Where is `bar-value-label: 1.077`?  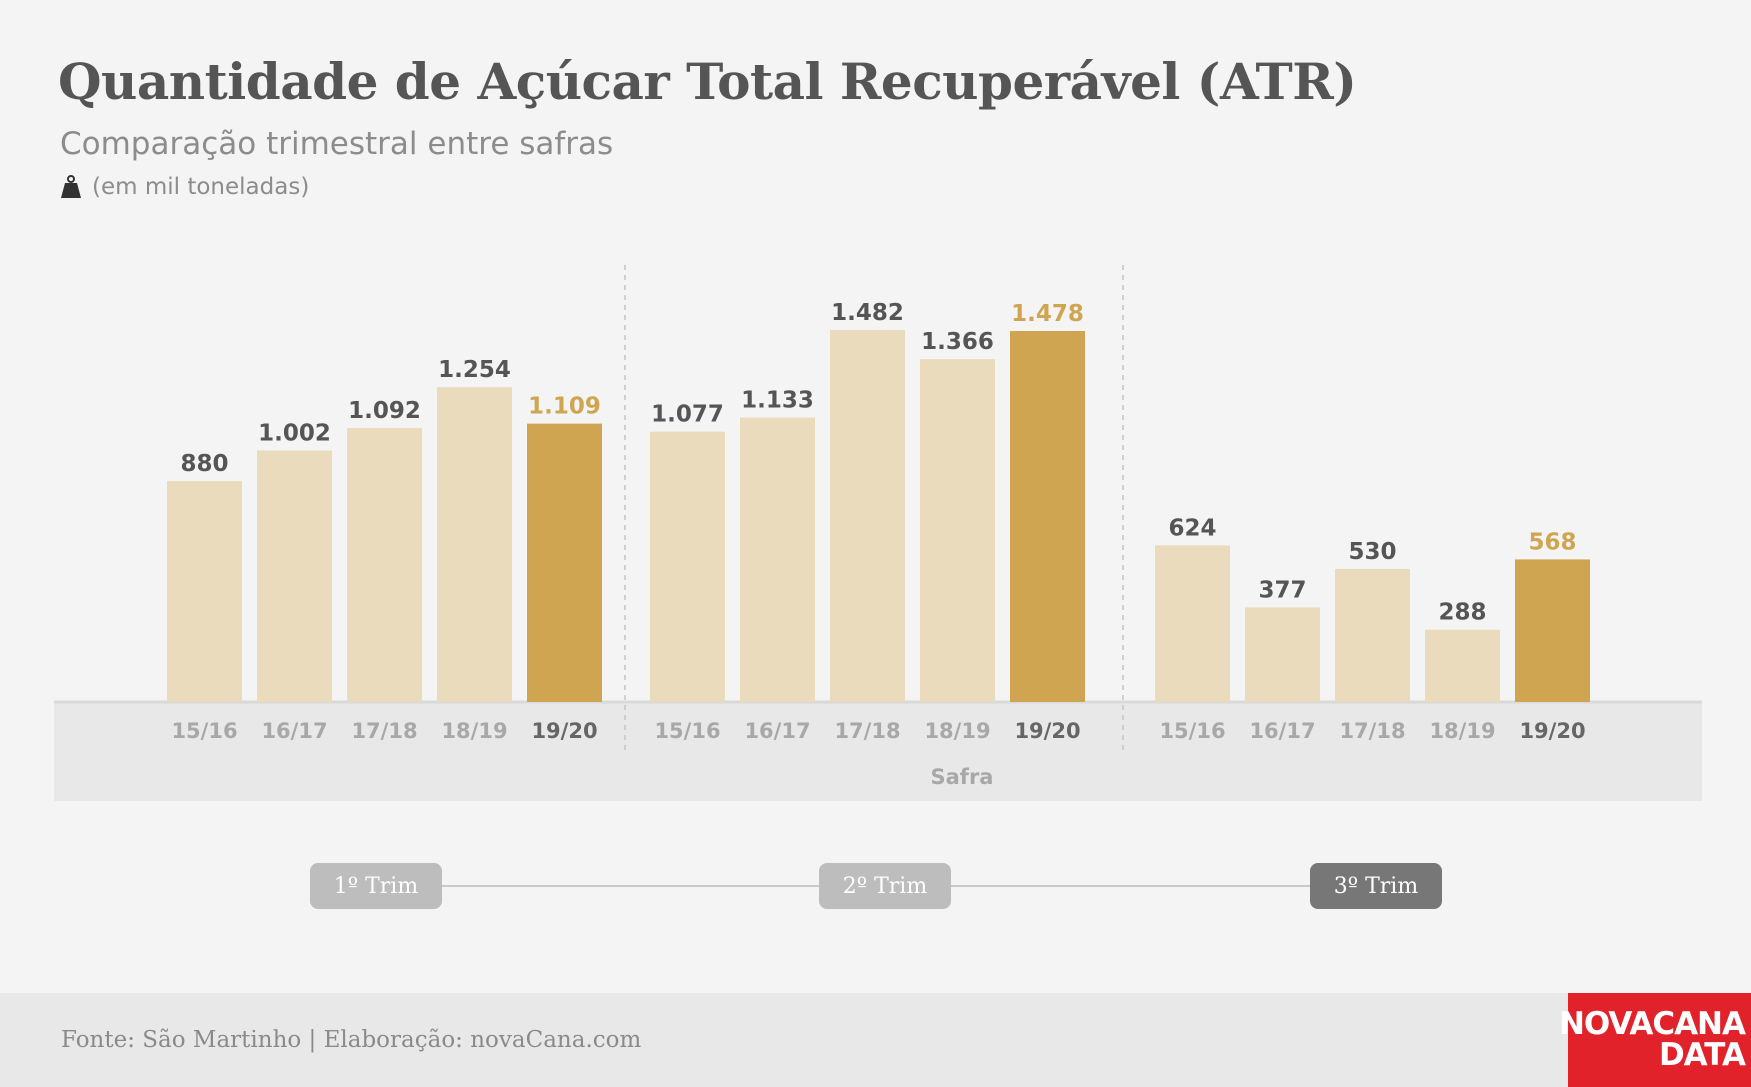 bar-value-label: 1.077 is located at coordinates (687, 415).